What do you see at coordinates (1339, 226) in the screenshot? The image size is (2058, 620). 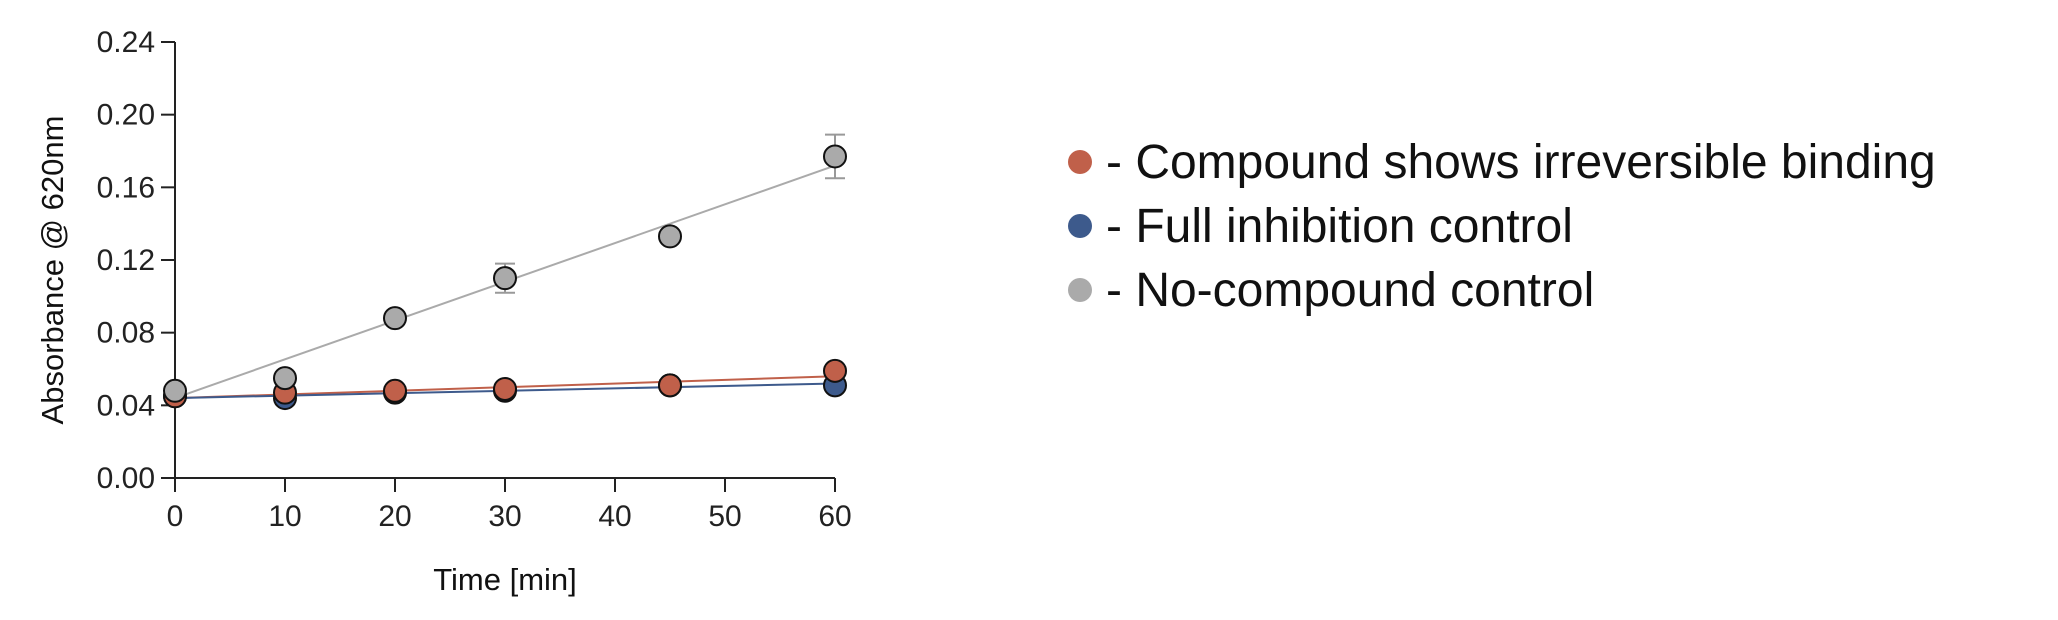 I see `legend-label-full-inhibition: - Full inhibition control` at bounding box center [1339, 226].